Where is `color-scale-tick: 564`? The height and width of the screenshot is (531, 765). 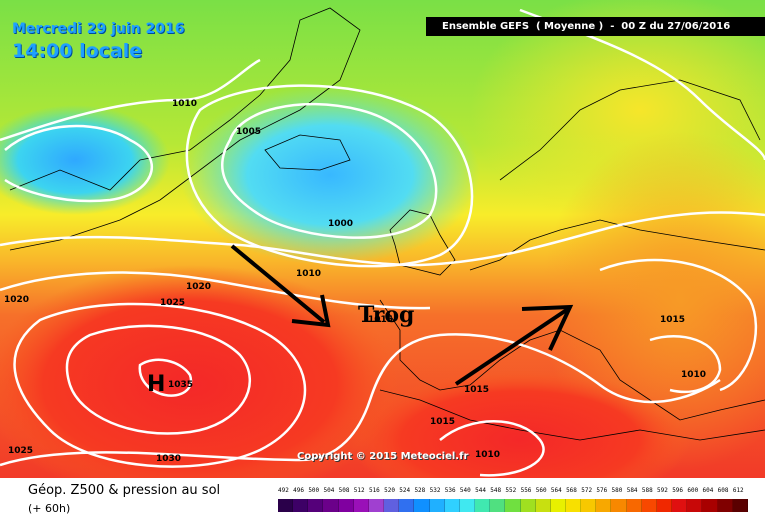
color-scale-tick: 564 is located at coordinates (556, 490).